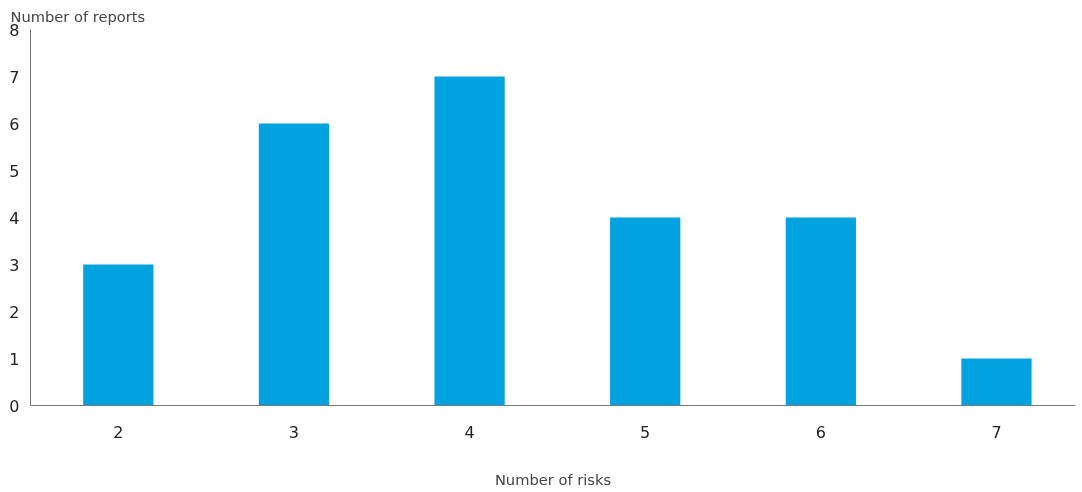 The width and height of the screenshot is (1082, 492). Describe the element at coordinates (469, 432) in the screenshot. I see `x-tick-label: 4` at that location.